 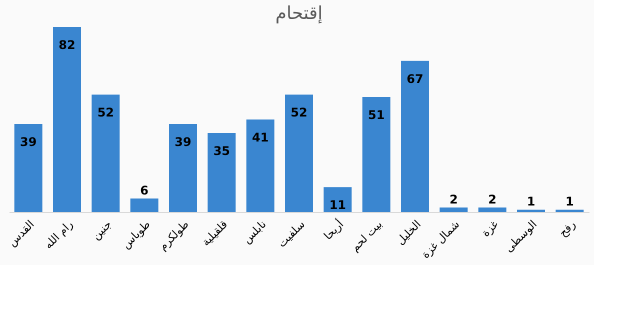 I want to click on data-label: 41, so click(x=260, y=137).